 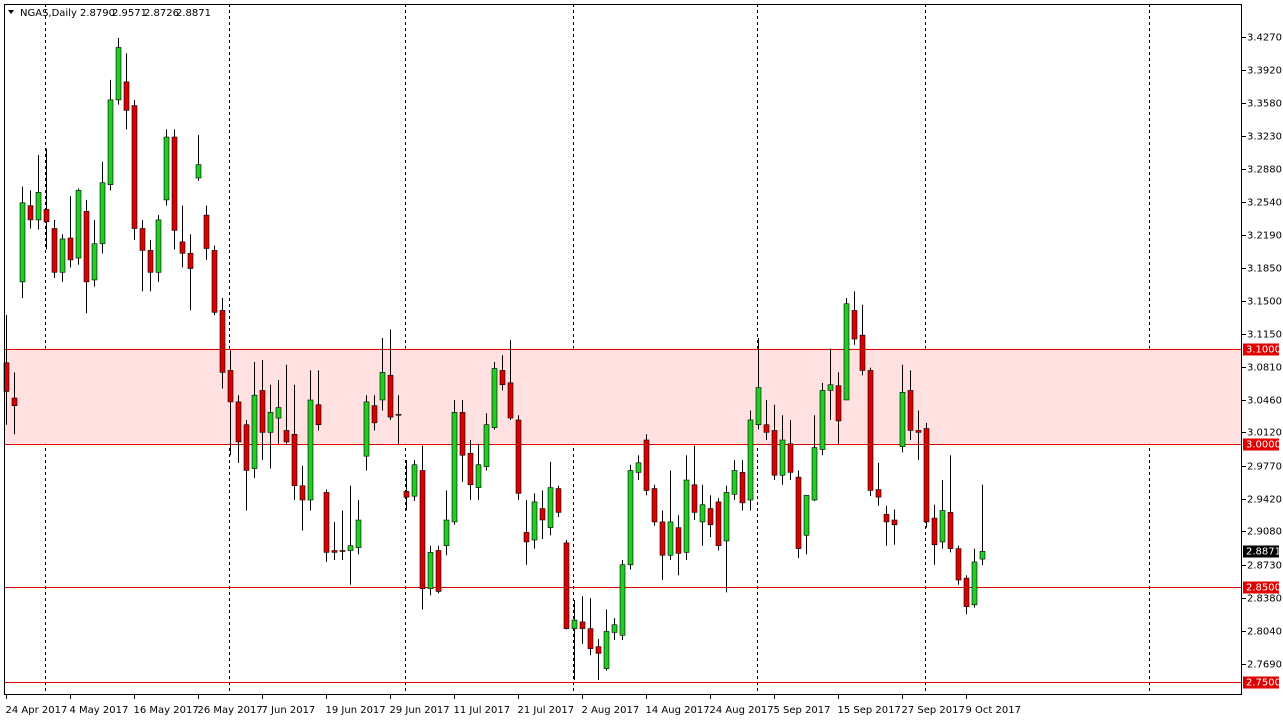 I want to click on price-label: 2.8871, so click(x=1263, y=552).